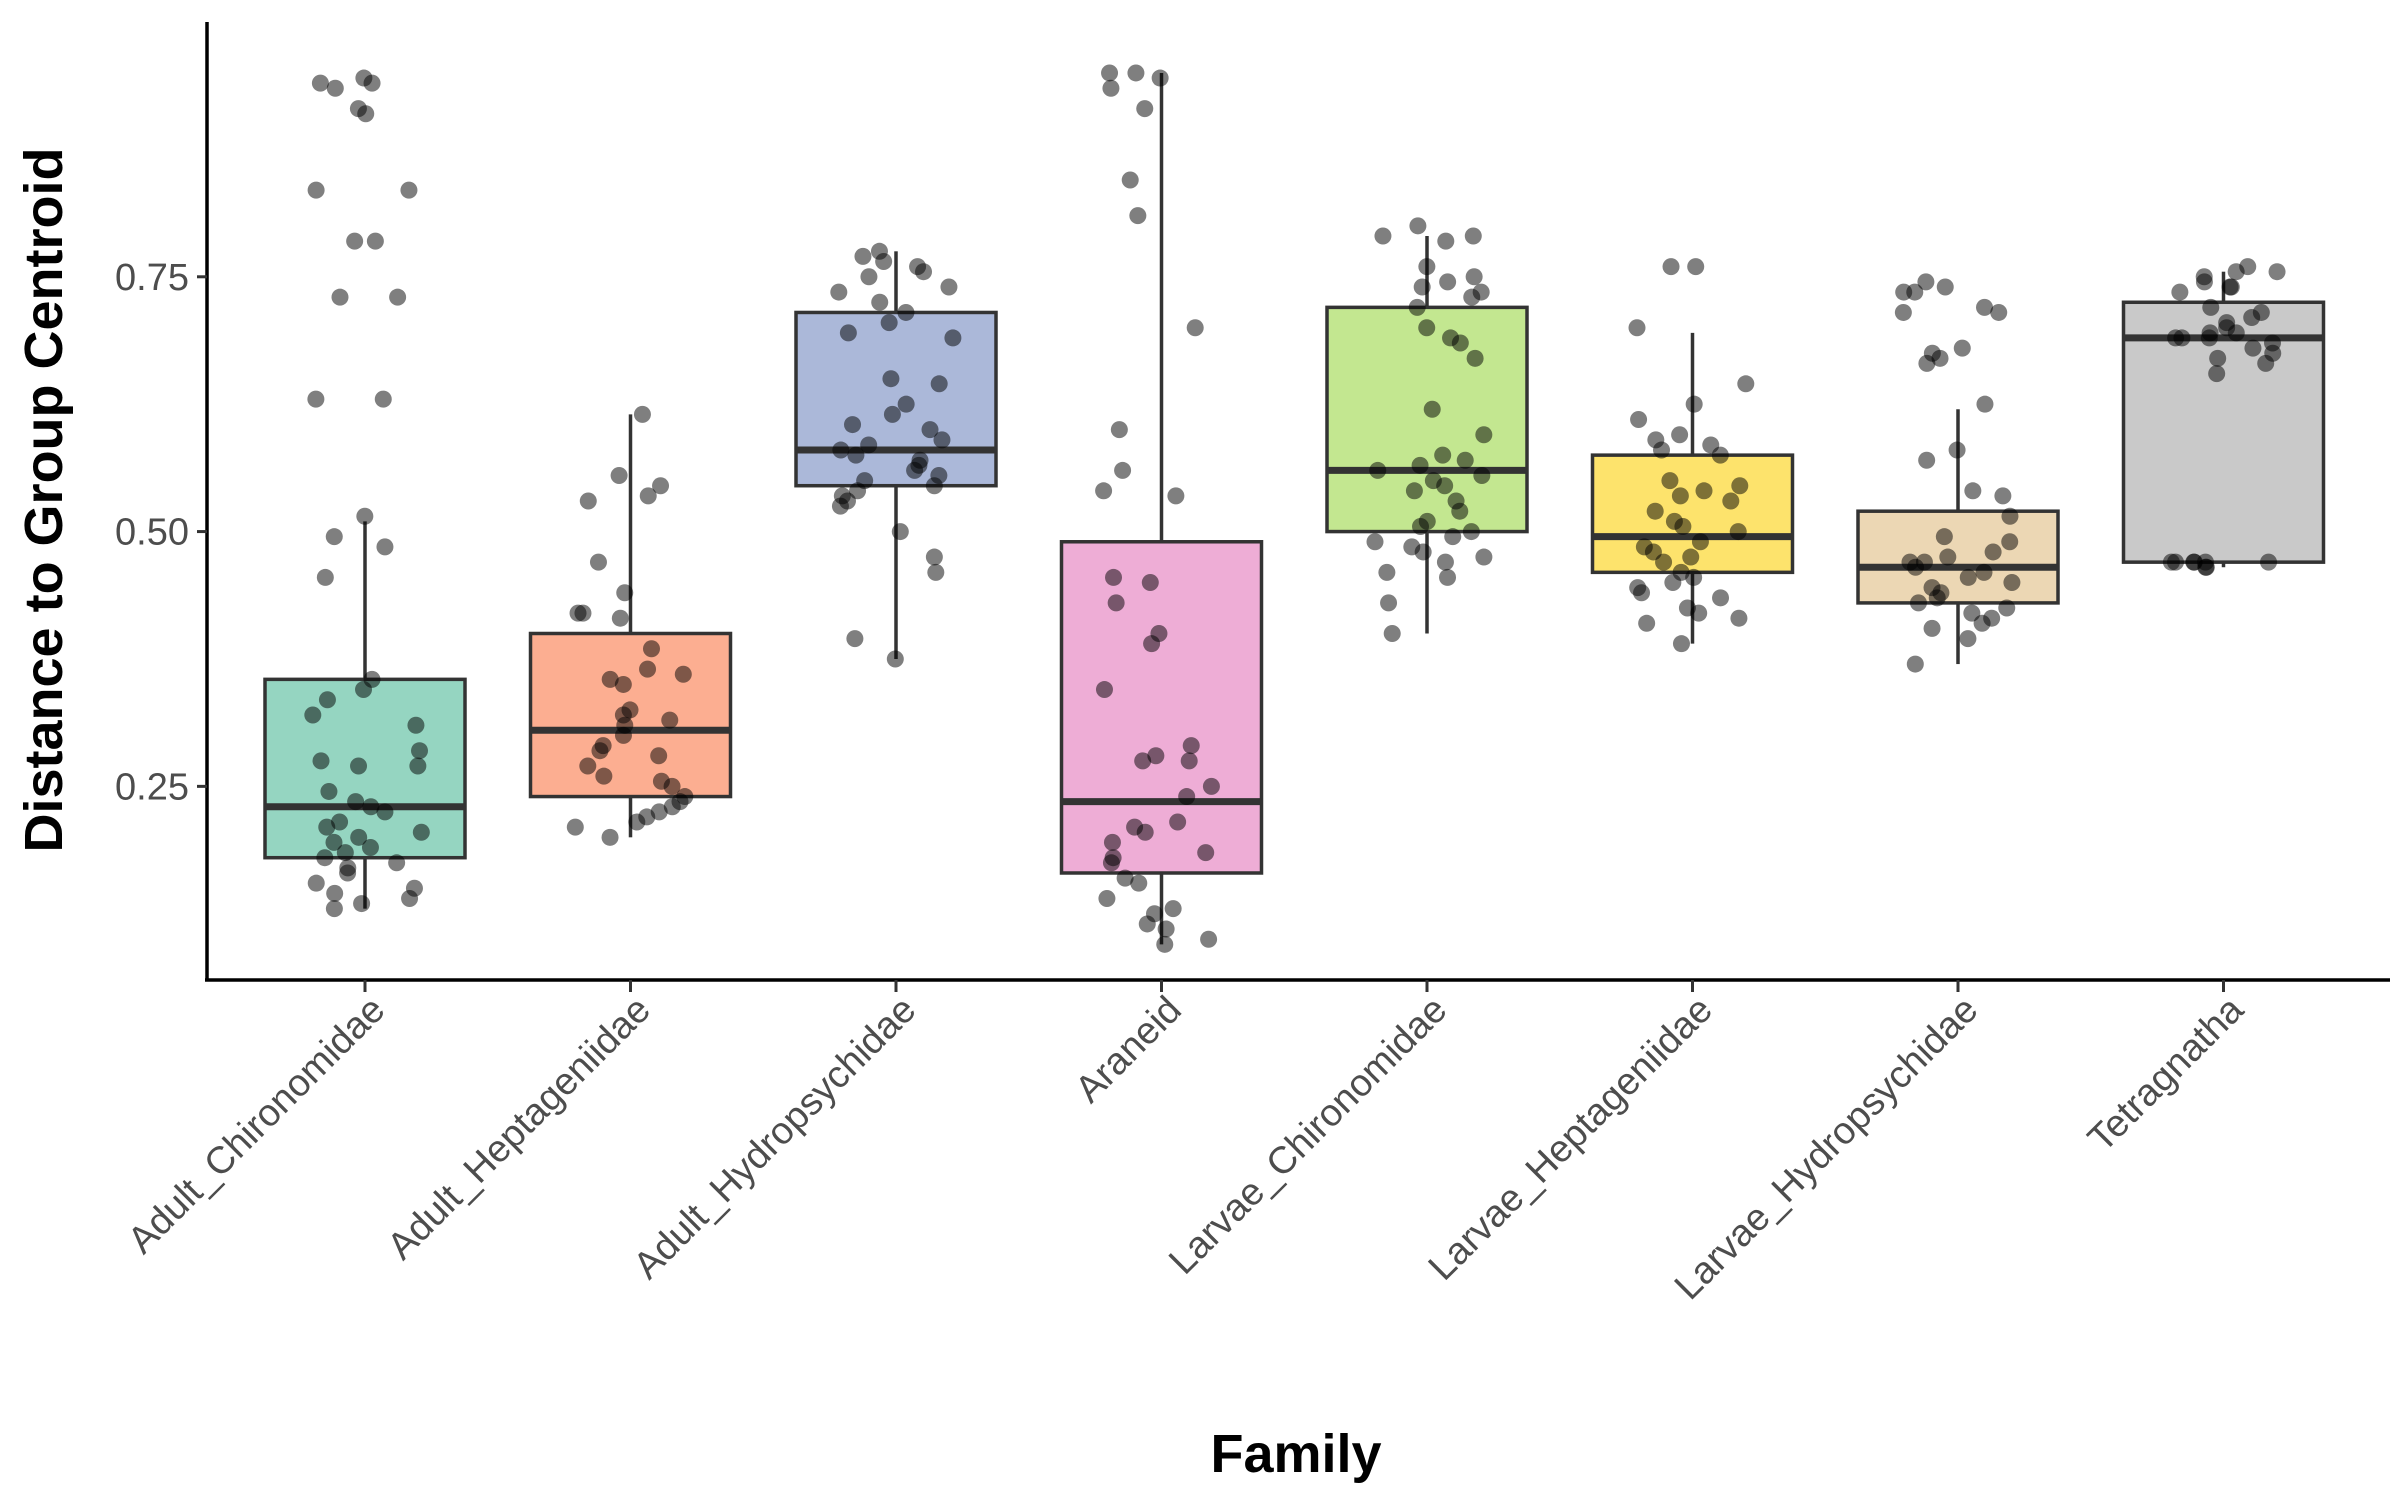 This screenshot has width=2400, height=1500. What do you see at coordinates (1958, 557) in the screenshot?
I see `box-iqr` at bounding box center [1958, 557].